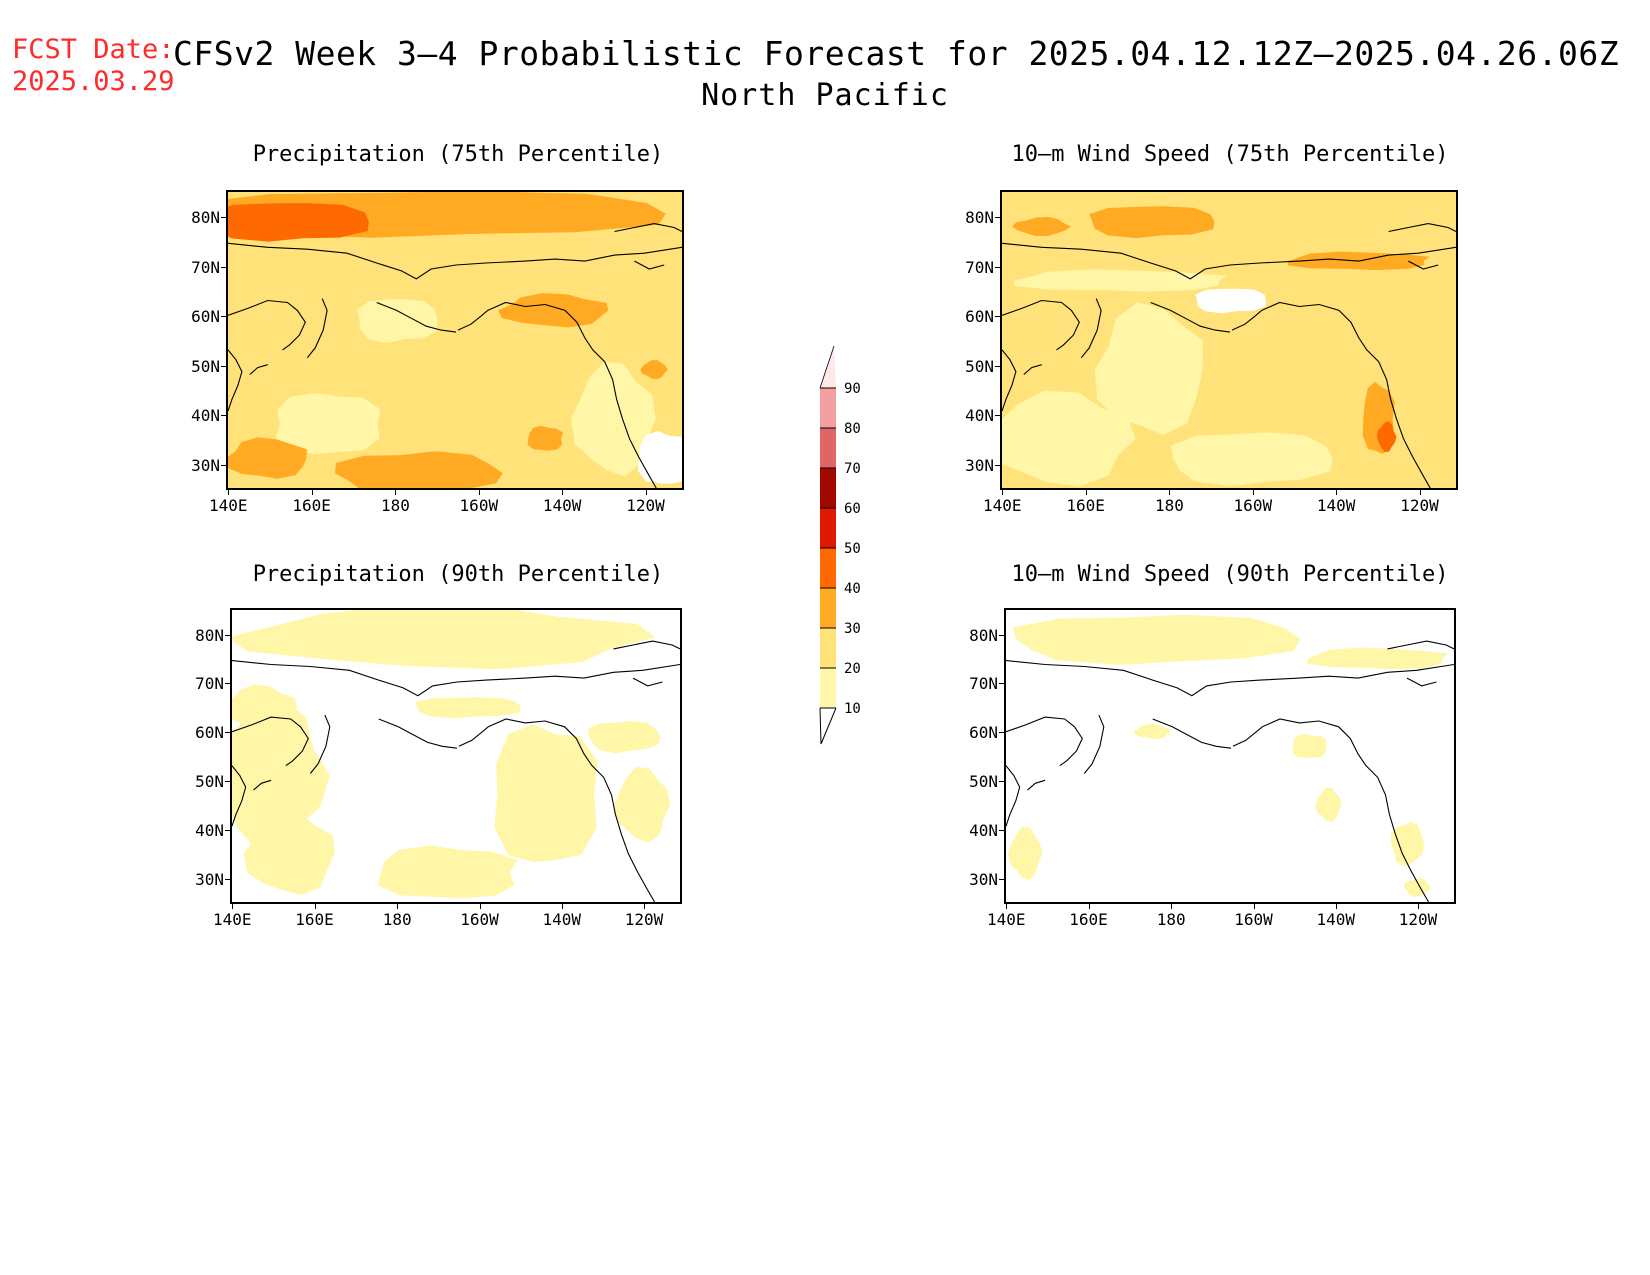 The width and height of the screenshot is (1650, 1275). What do you see at coordinates (1230, 154) in the screenshot?
I see `panel-title-wind-75: 10–m Wind Speed (75th Percentile)` at bounding box center [1230, 154].